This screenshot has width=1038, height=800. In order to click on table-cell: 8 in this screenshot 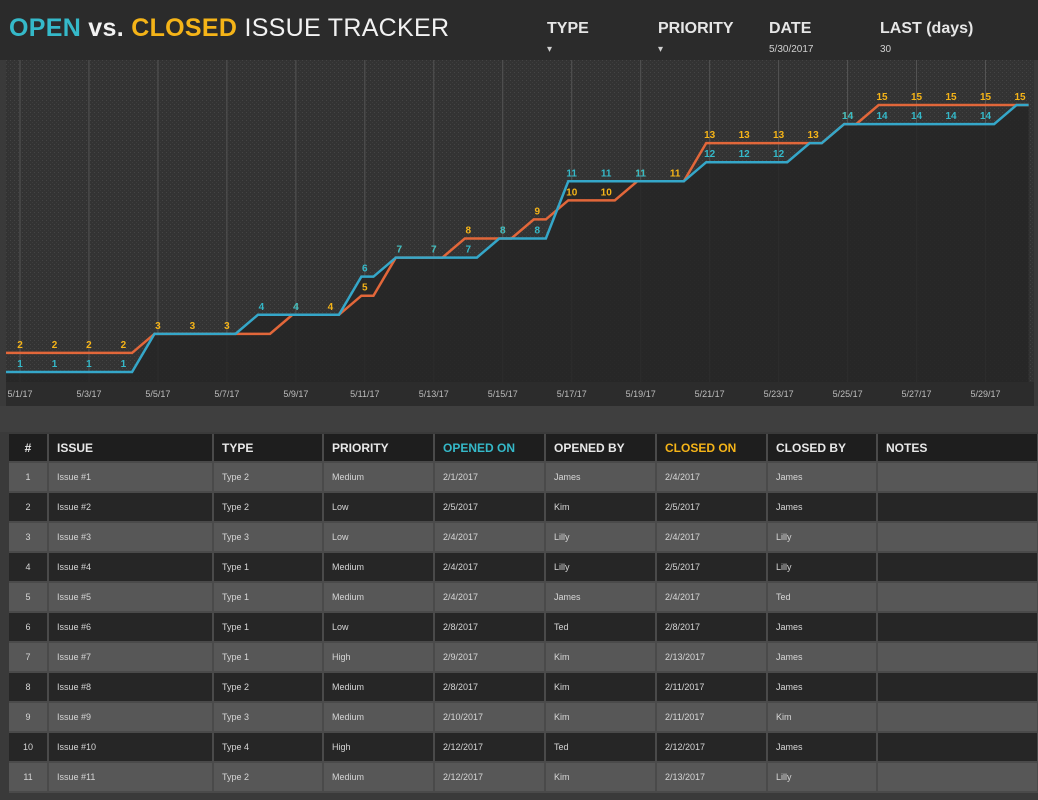, I will do `click(29, 687)`.